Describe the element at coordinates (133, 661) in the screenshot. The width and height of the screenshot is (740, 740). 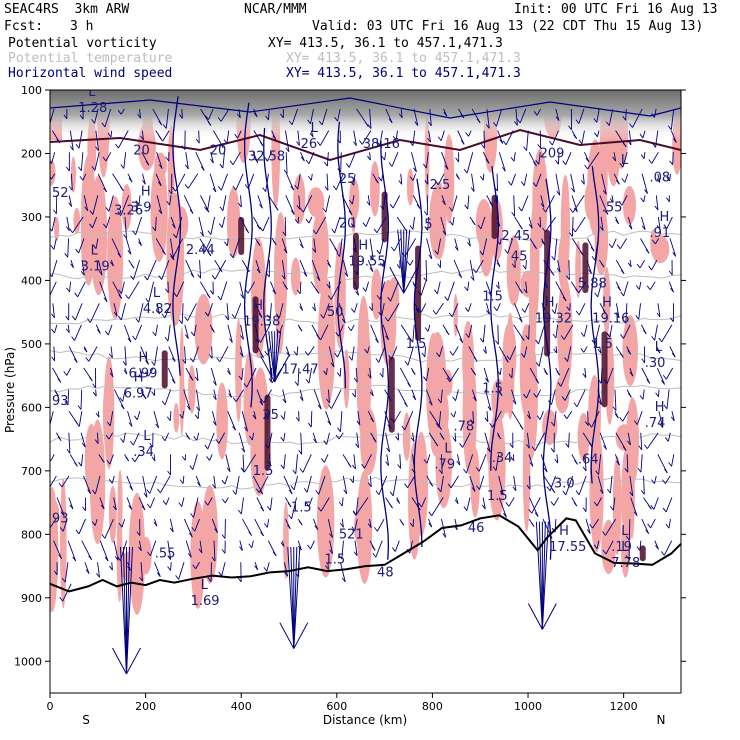
I see `wind-vector-large` at that location.